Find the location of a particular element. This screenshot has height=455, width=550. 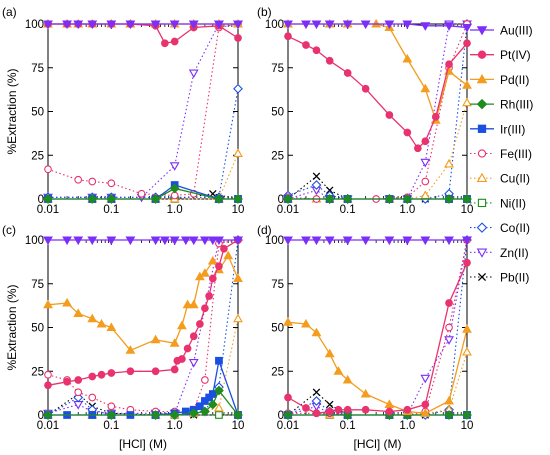

series-feiii is located at coordinates (143, 110).